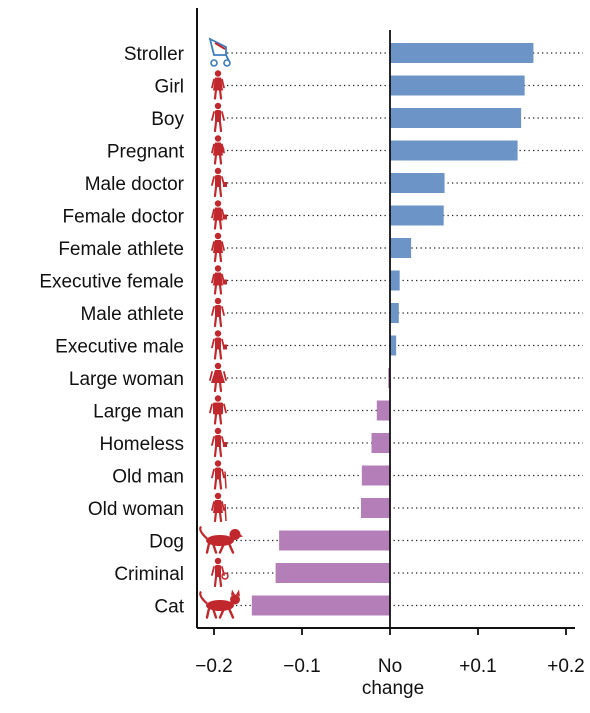 Image resolution: width=590 pixels, height=713 pixels. Describe the element at coordinates (375, 475) in the screenshot. I see `bar-old-man` at that location.